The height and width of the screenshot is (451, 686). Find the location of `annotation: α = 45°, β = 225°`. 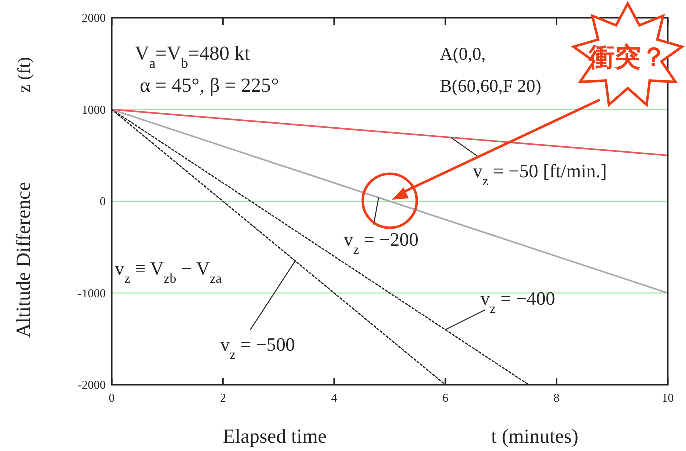

annotation: α = 45°, β = 225° is located at coordinates (210, 86).